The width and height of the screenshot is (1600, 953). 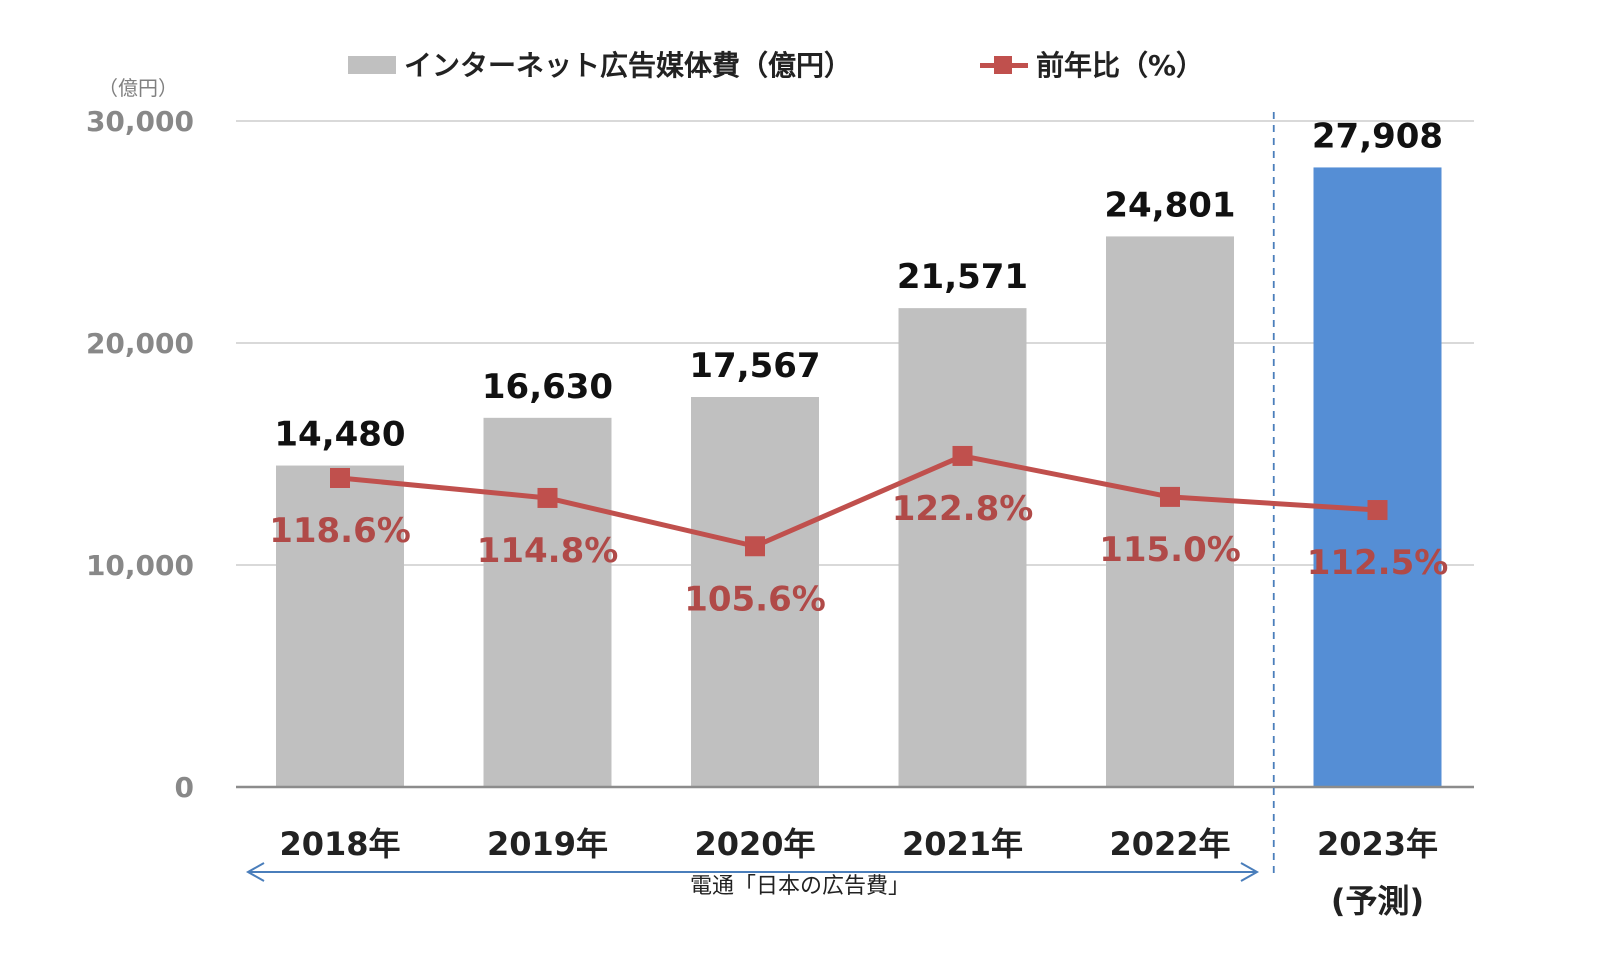 I want to click on y-tick-label: 20,000, so click(x=140, y=343).